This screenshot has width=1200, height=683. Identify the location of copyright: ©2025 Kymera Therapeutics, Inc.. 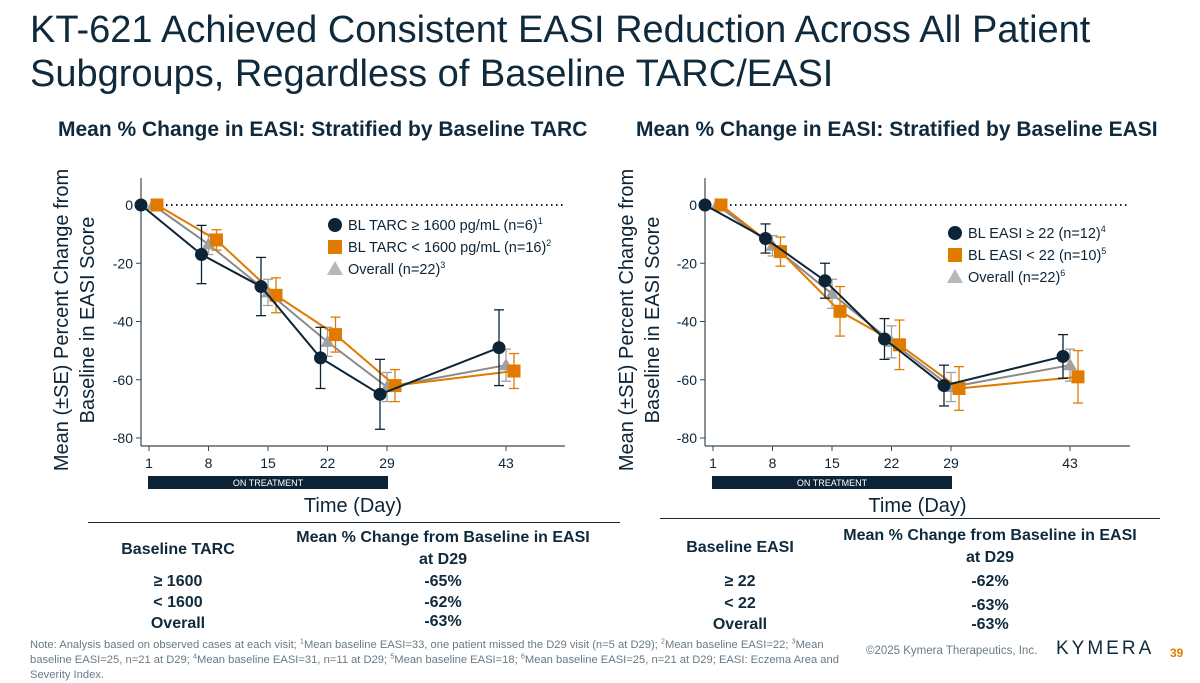
(952, 651).